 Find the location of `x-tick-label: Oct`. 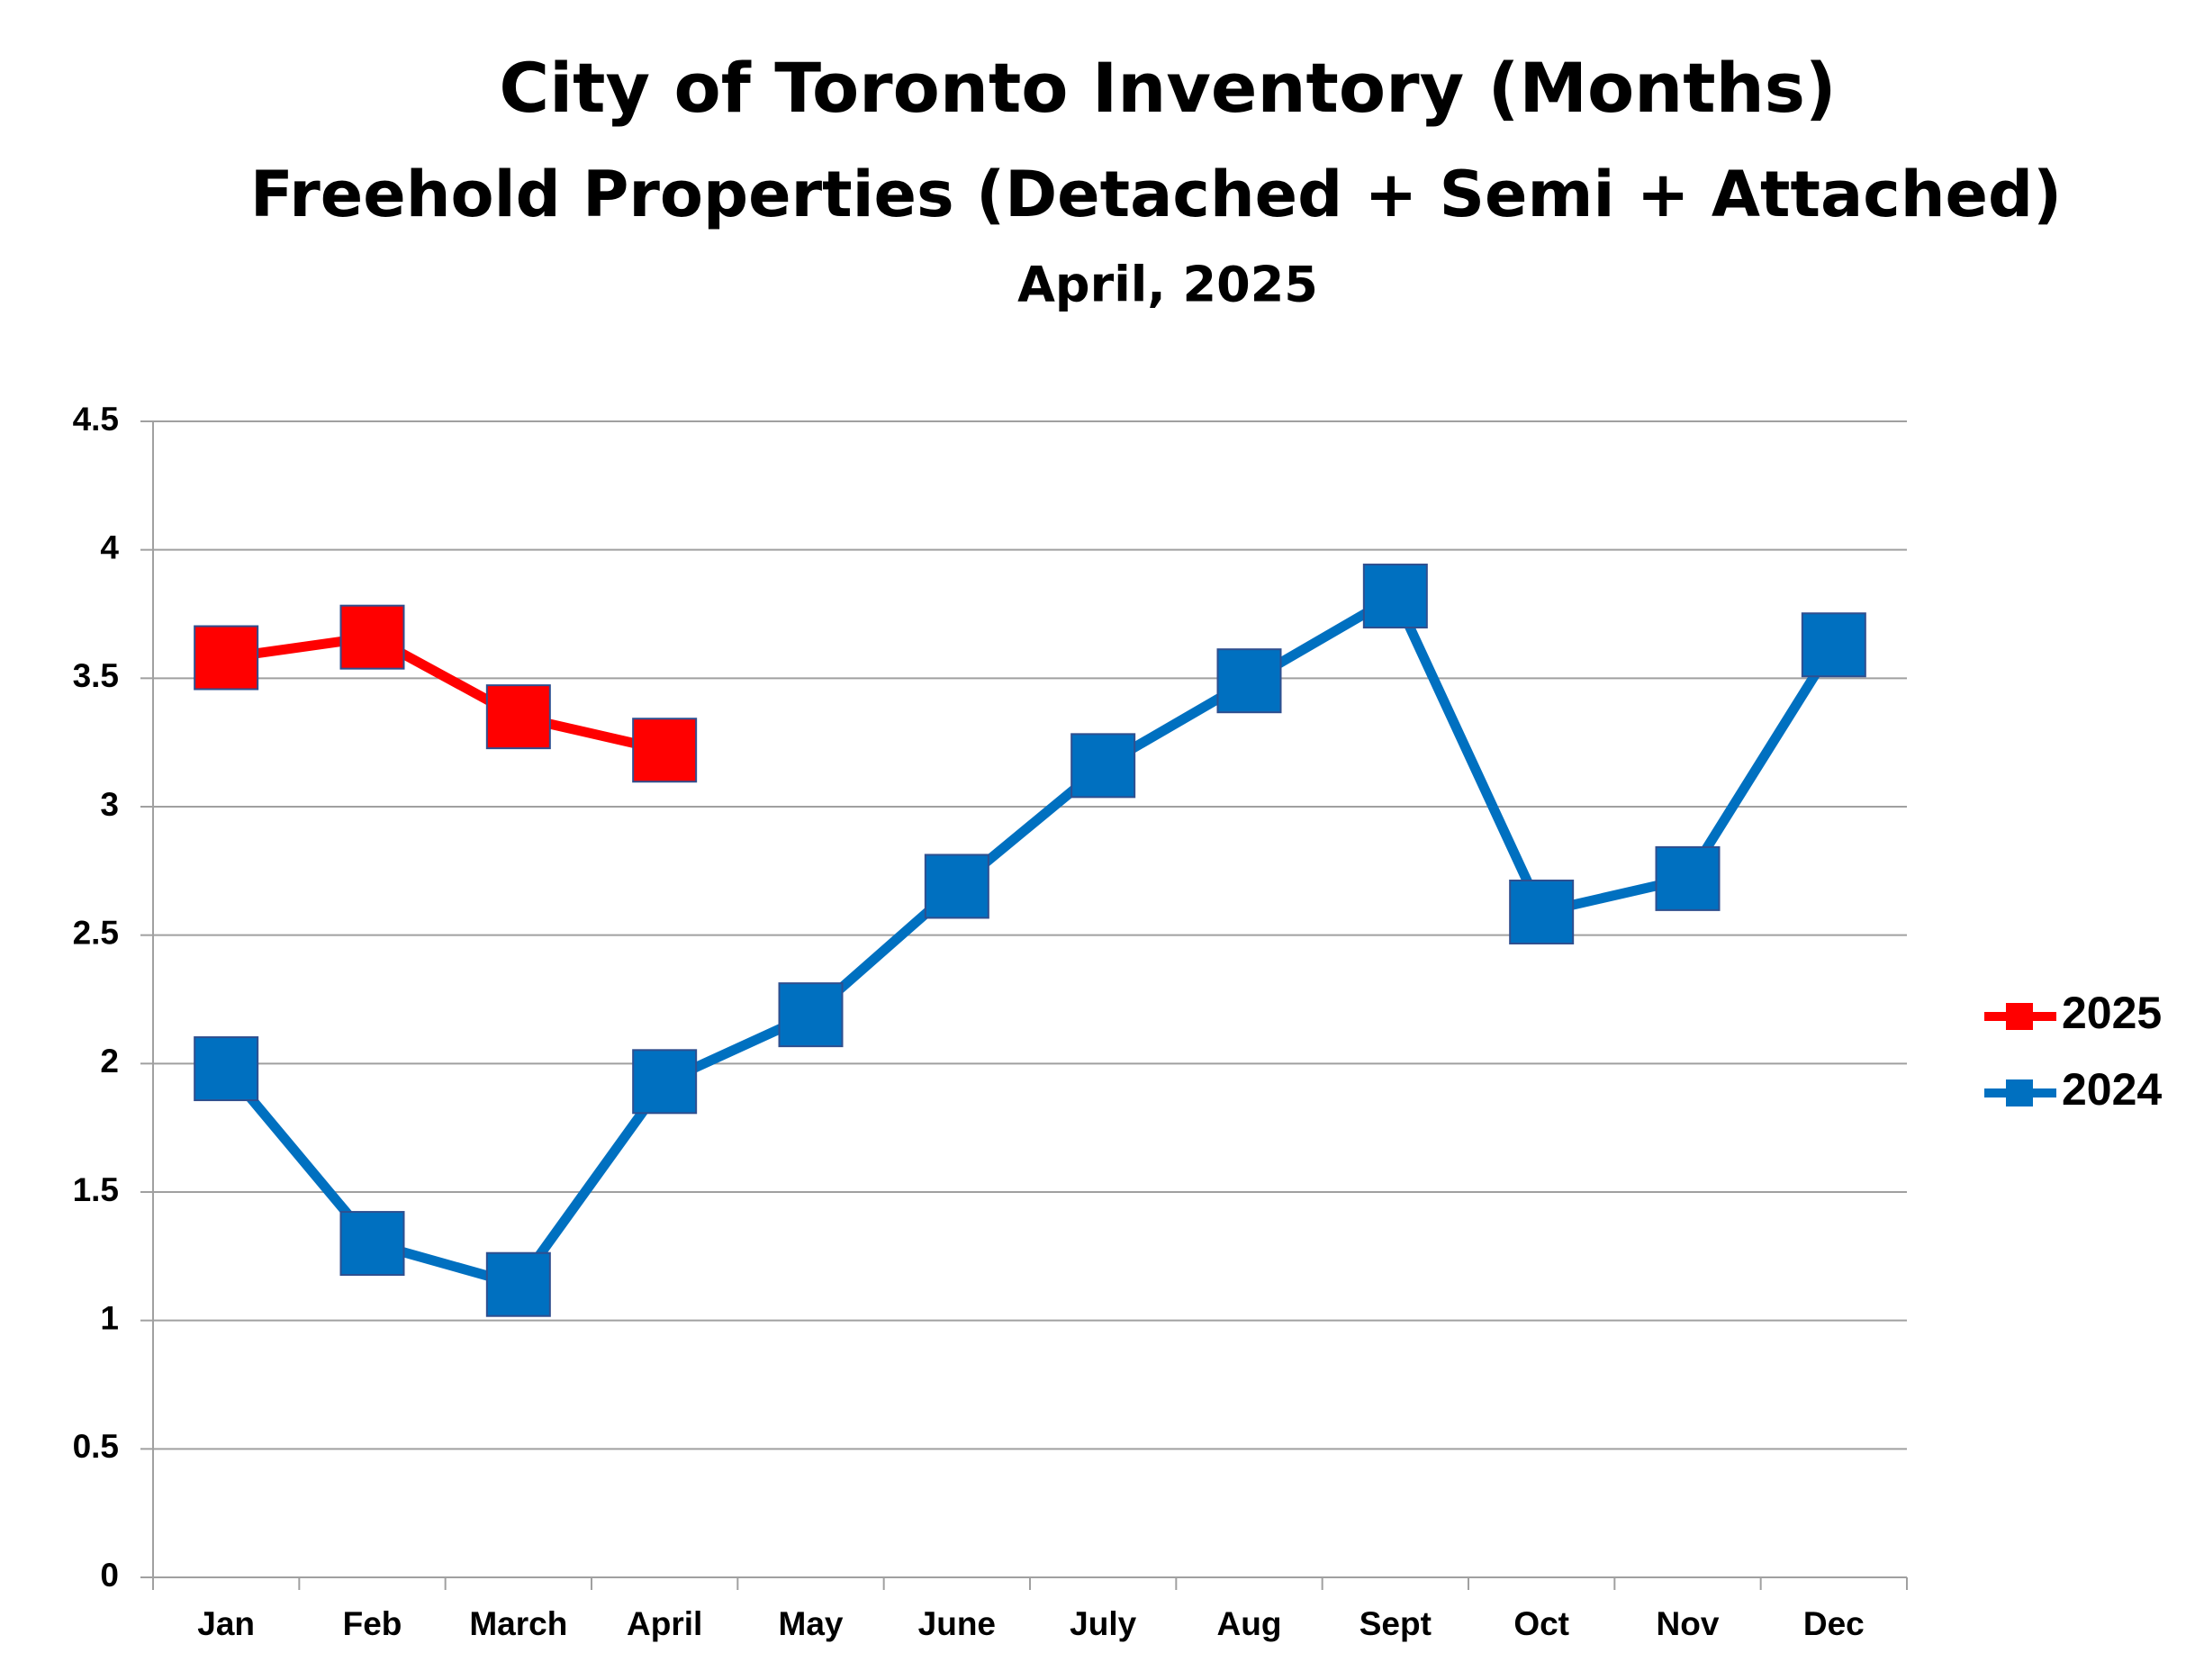

x-tick-label: Oct is located at coordinates (1541, 1623).